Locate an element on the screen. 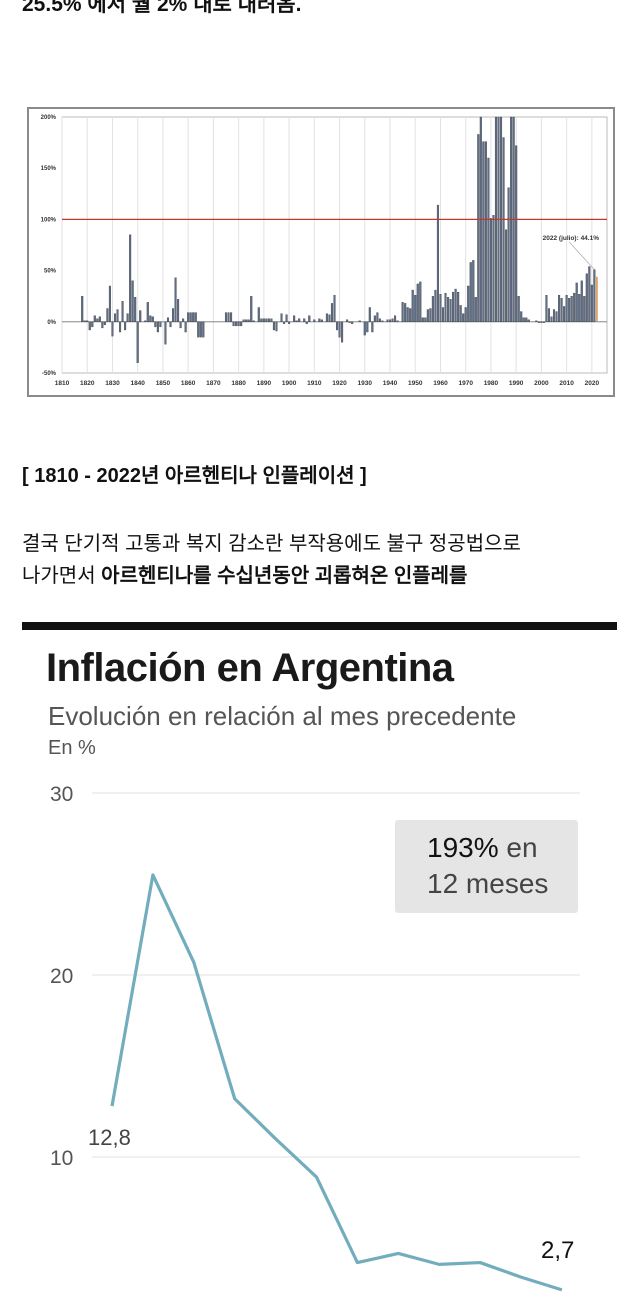 This screenshot has height=1300, width=640. paragraph-plain: 나가면서 is located at coordinates (61, 576).